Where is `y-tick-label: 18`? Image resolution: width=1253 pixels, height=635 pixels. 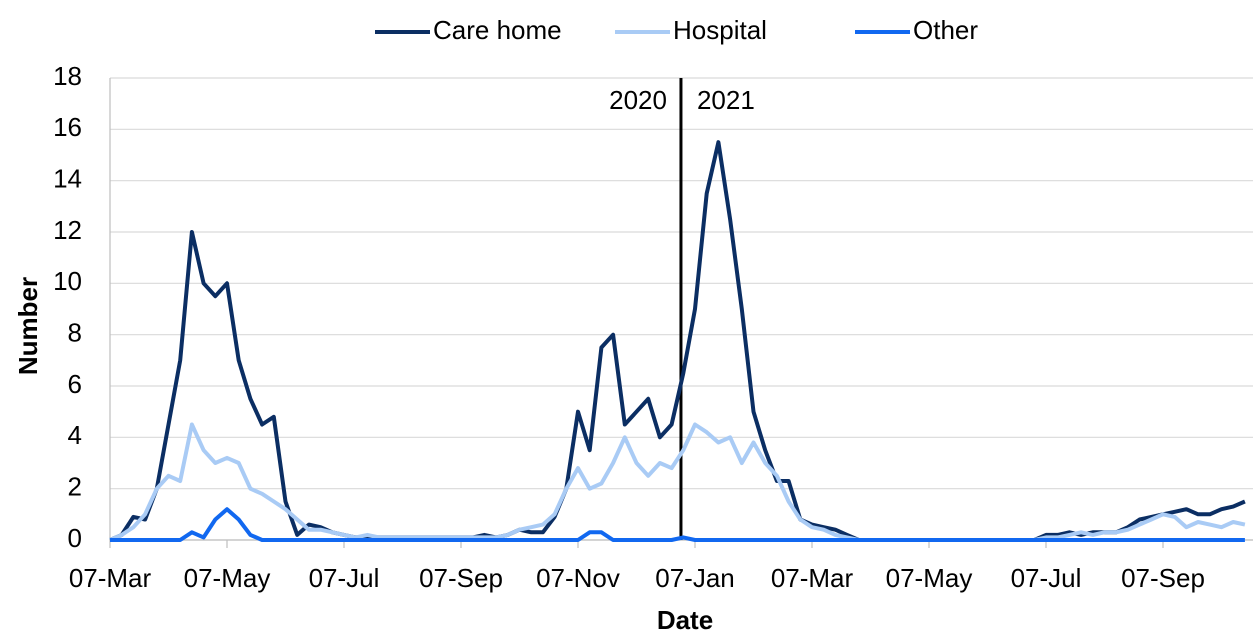 y-tick-label: 18 is located at coordinates (67, 76).